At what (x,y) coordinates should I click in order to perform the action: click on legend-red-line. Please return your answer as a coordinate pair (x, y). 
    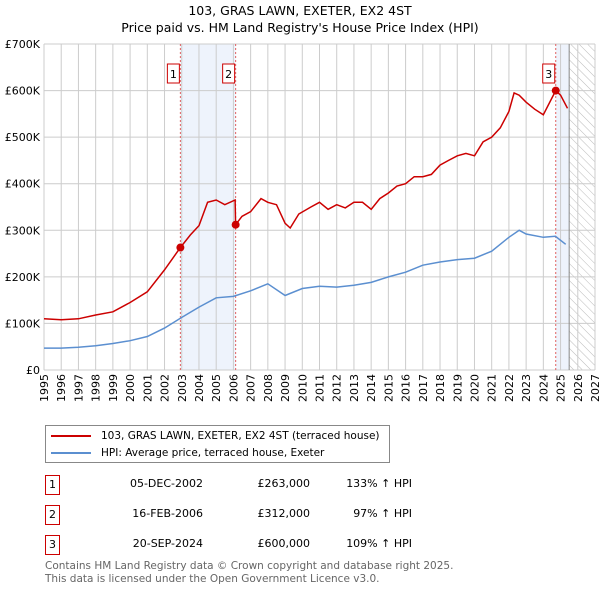
    Looking at the image, I should click on (71, 436).